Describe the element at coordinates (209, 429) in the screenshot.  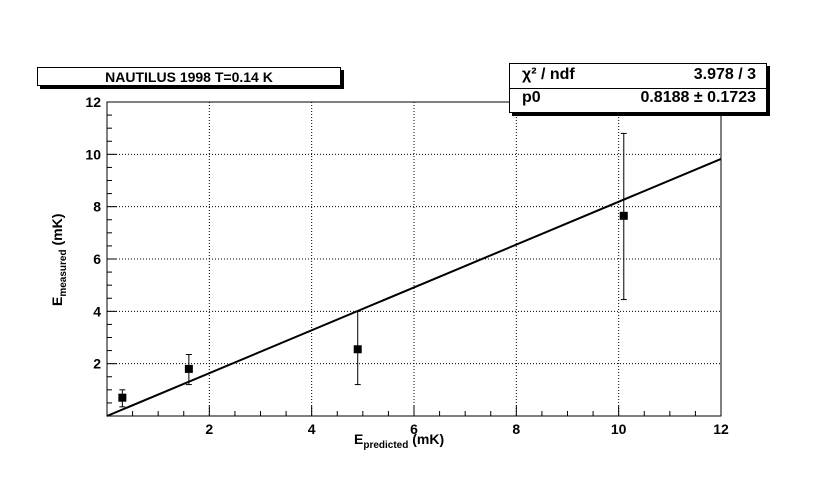
I see `x-tick-label: 2` at that location.